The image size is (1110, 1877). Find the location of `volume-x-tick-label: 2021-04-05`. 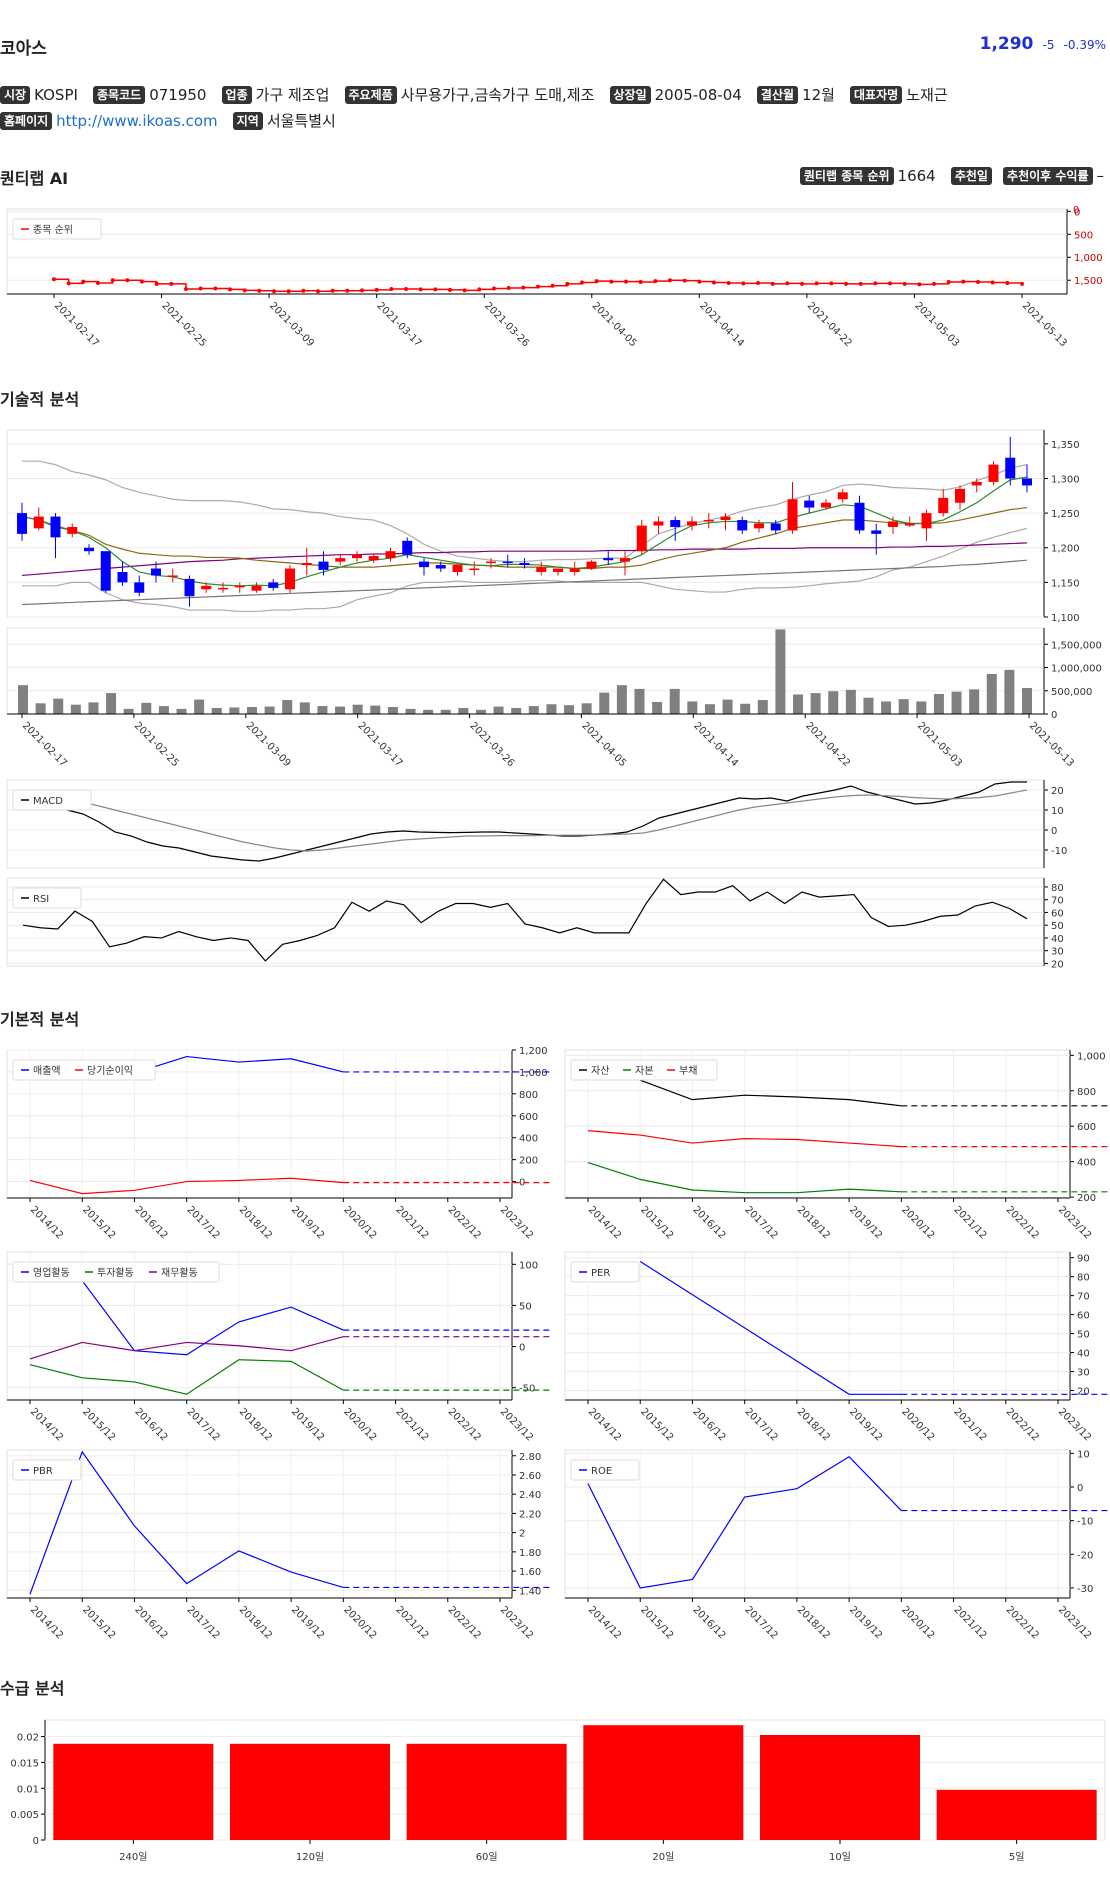

volume-x-tick-label: 2021-04-05 is located at coordinates (603, 744).